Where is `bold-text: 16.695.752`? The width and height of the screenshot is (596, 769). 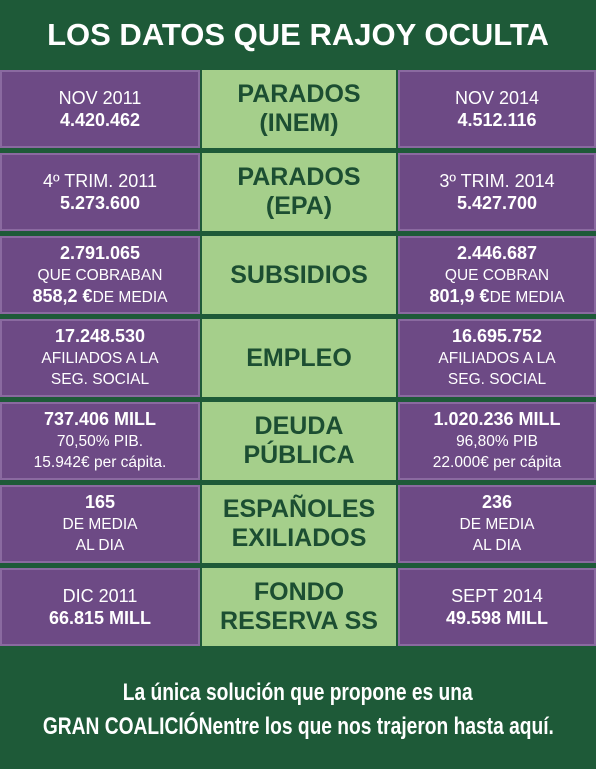 bold-text: 16.695.752 is located at coordinates (497, 336).